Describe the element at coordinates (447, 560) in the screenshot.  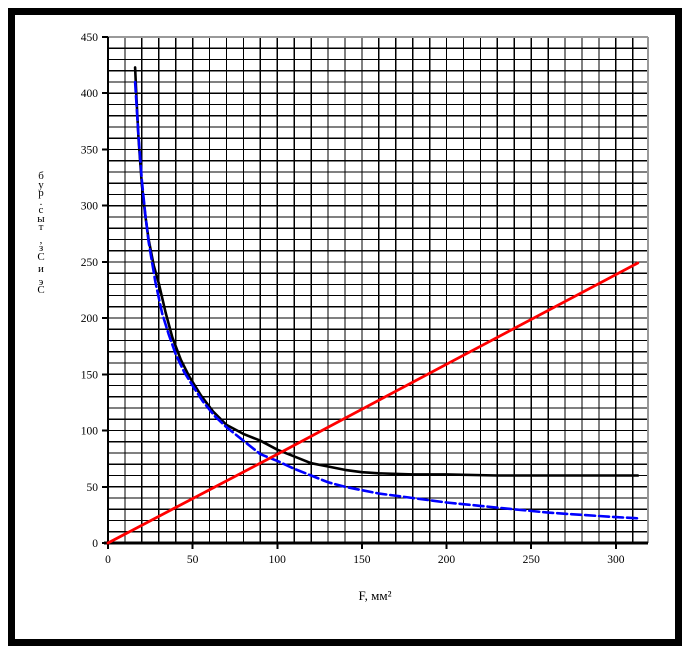
I see `x-tick-label: 200` at that location.